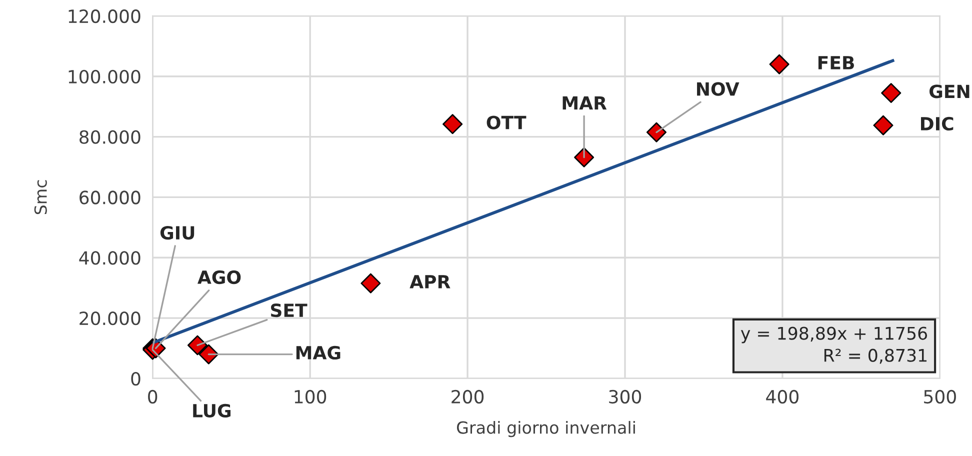 The height and width of the screenshot is (456, 972). Describe the element at coordinates (110, 197) in the screenshot. I see `y-tick-label: 60.000` at that location.